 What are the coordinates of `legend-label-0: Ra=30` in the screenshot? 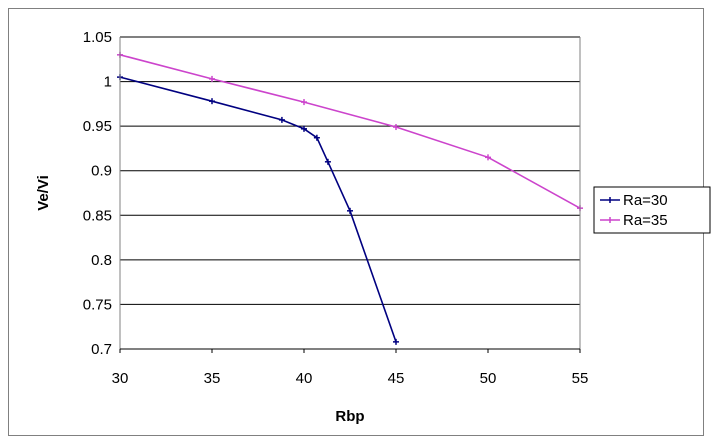 It's located at (645, 200).